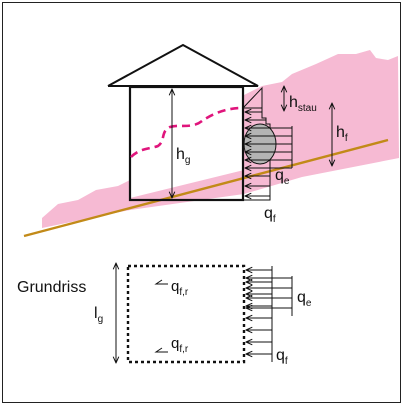 This screenshot has width=405, height=407. Describe the element at coordinates (98, 315) in the screenshot. I see `lg-label: lg` at that location.